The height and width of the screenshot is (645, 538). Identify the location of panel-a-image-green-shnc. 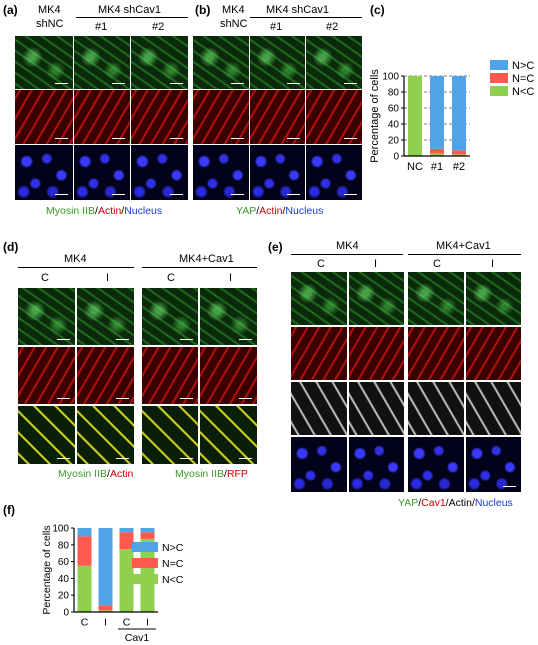
(44, 62).